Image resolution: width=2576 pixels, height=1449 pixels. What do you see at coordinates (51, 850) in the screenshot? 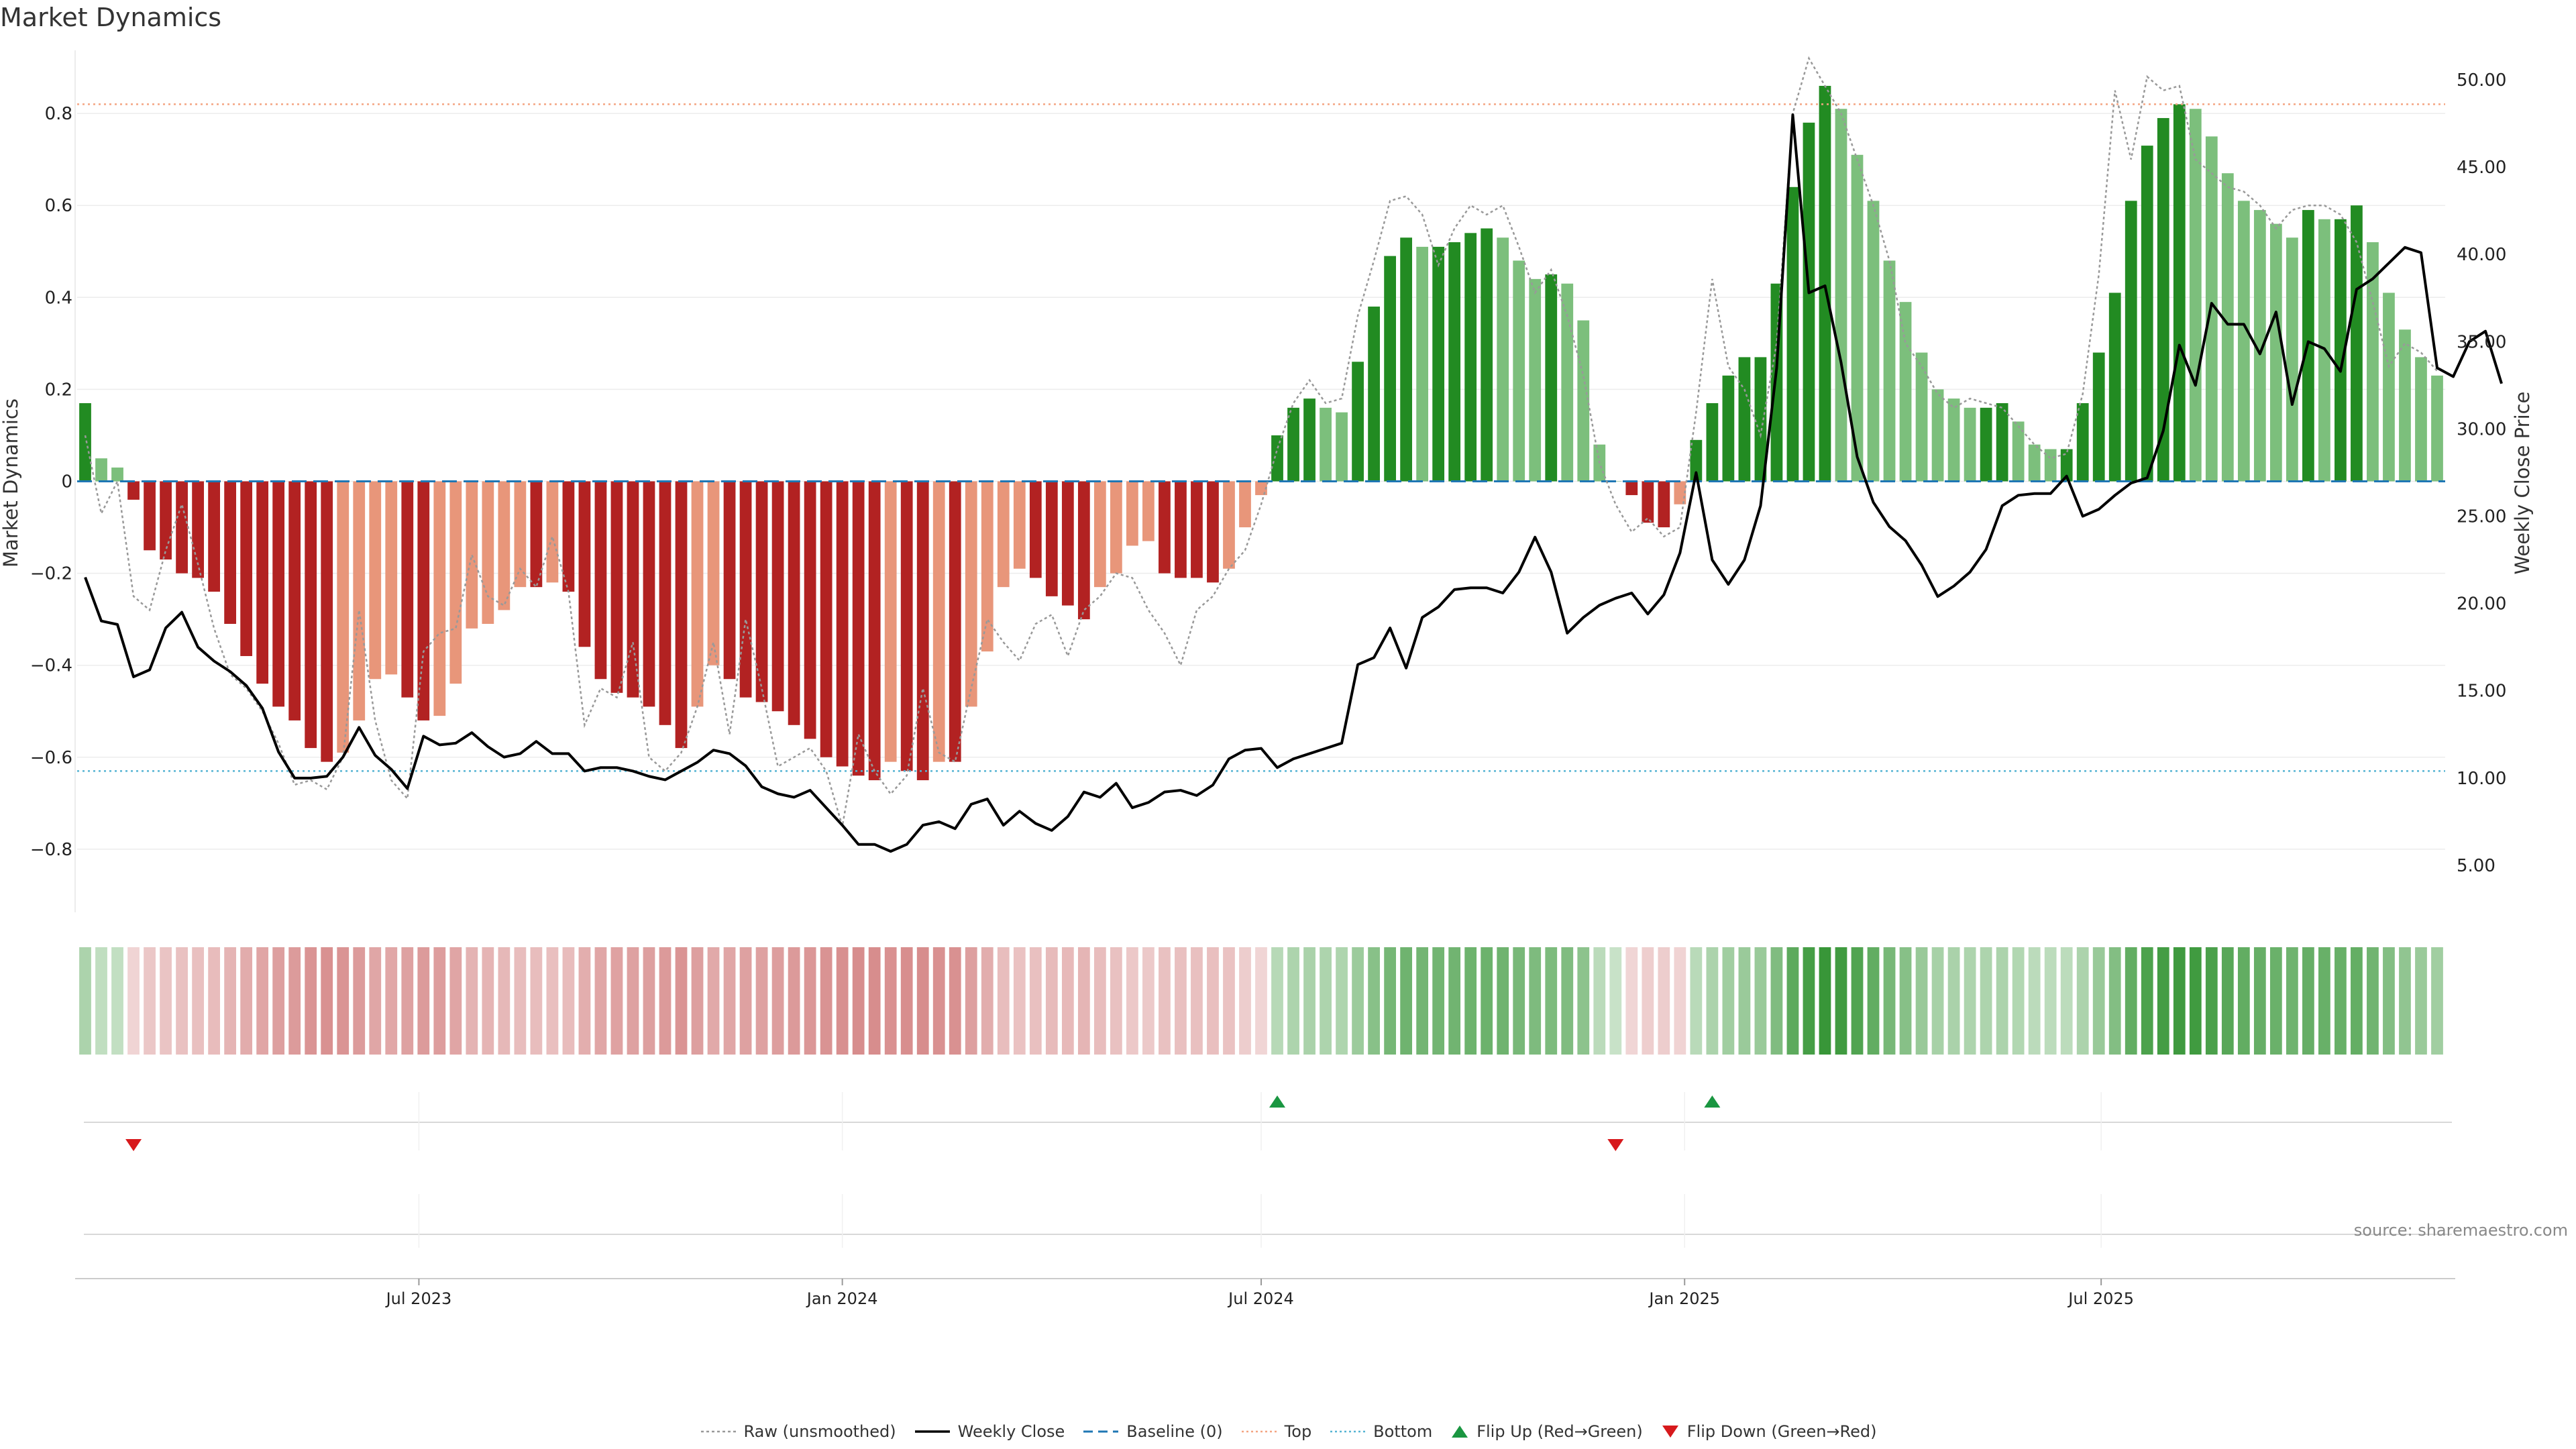
I see `left-tick-label: −0.8` at bounding box center [51, 850].